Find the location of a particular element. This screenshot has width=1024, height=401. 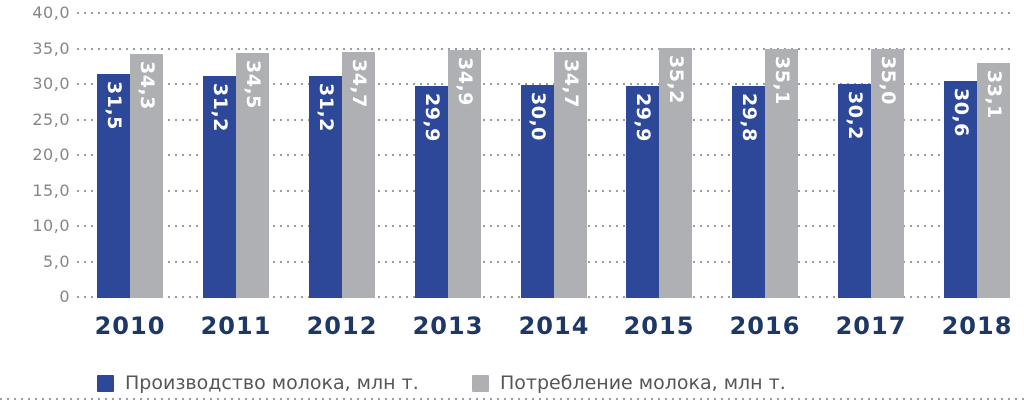

y-axis-tick-label-10: 10,0 is located at coordinates (51, 225).